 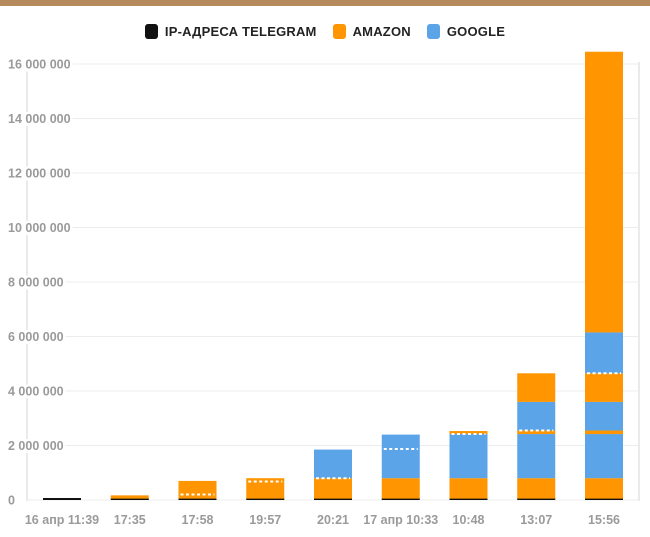 What do you see at coordinates (381, 31) in the screenshot?
I see `legend-label-amazon: AMAZON` at bounding box center [381, 31].